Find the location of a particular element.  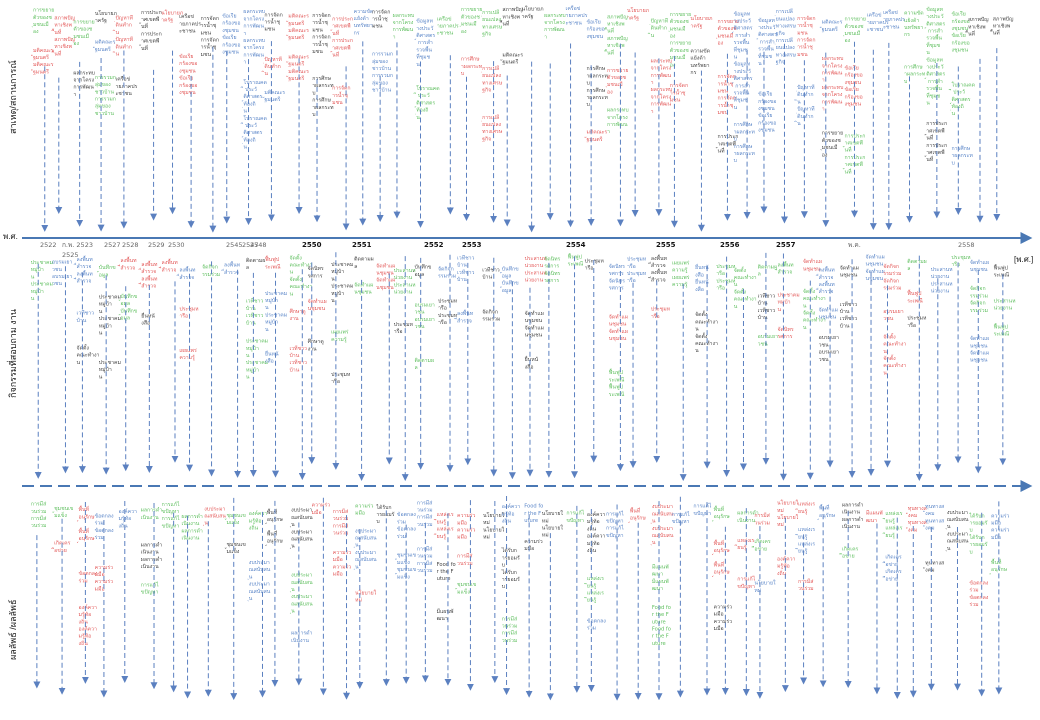

middle-lane-note-line: จัดทำแผ is located at coordinates (534, 313).